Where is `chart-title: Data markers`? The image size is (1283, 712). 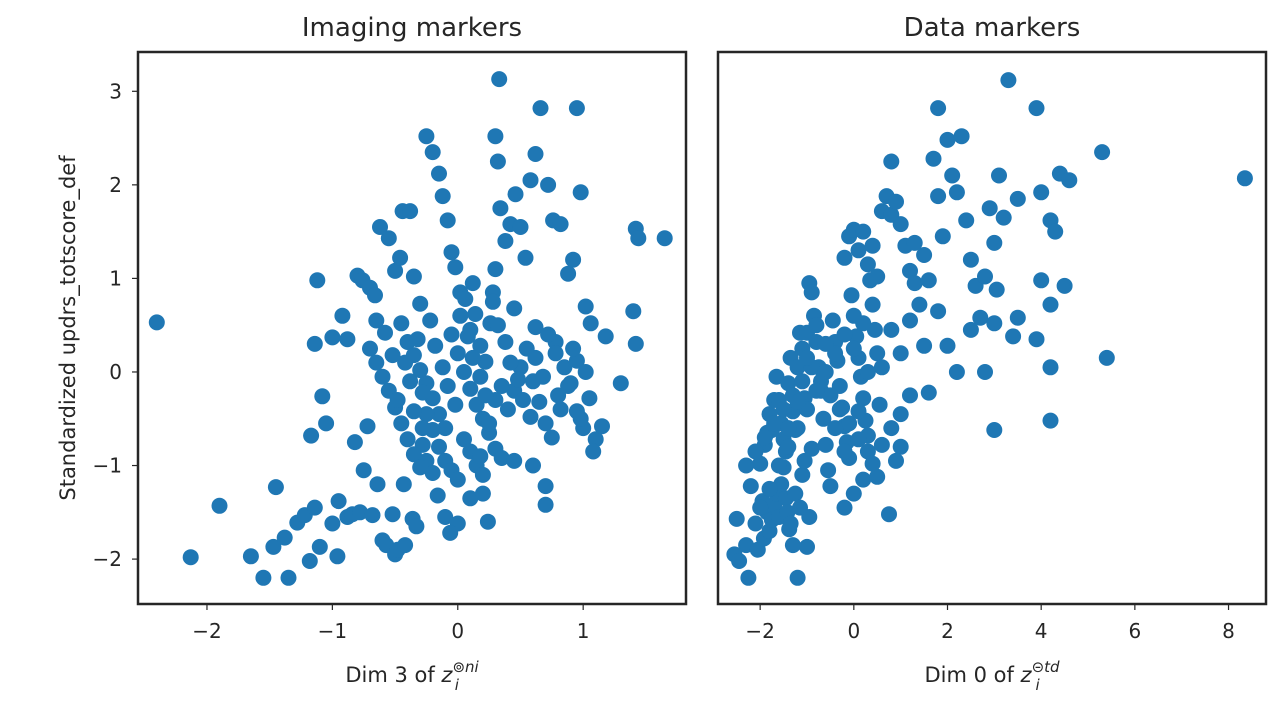
chart-title: Data markers is located at coordinates (992, 28).